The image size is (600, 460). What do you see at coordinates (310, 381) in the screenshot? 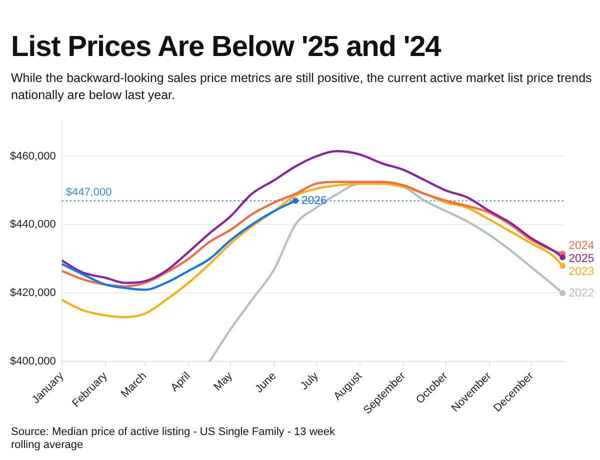
I see `x-tick-label: July` at bounding box center [310, 381].